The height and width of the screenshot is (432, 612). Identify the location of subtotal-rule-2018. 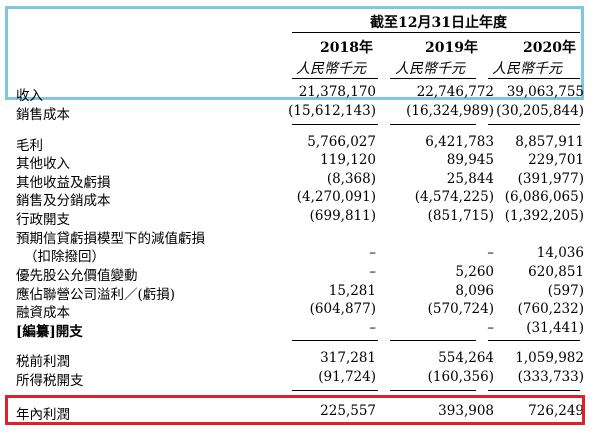
(335, 124).